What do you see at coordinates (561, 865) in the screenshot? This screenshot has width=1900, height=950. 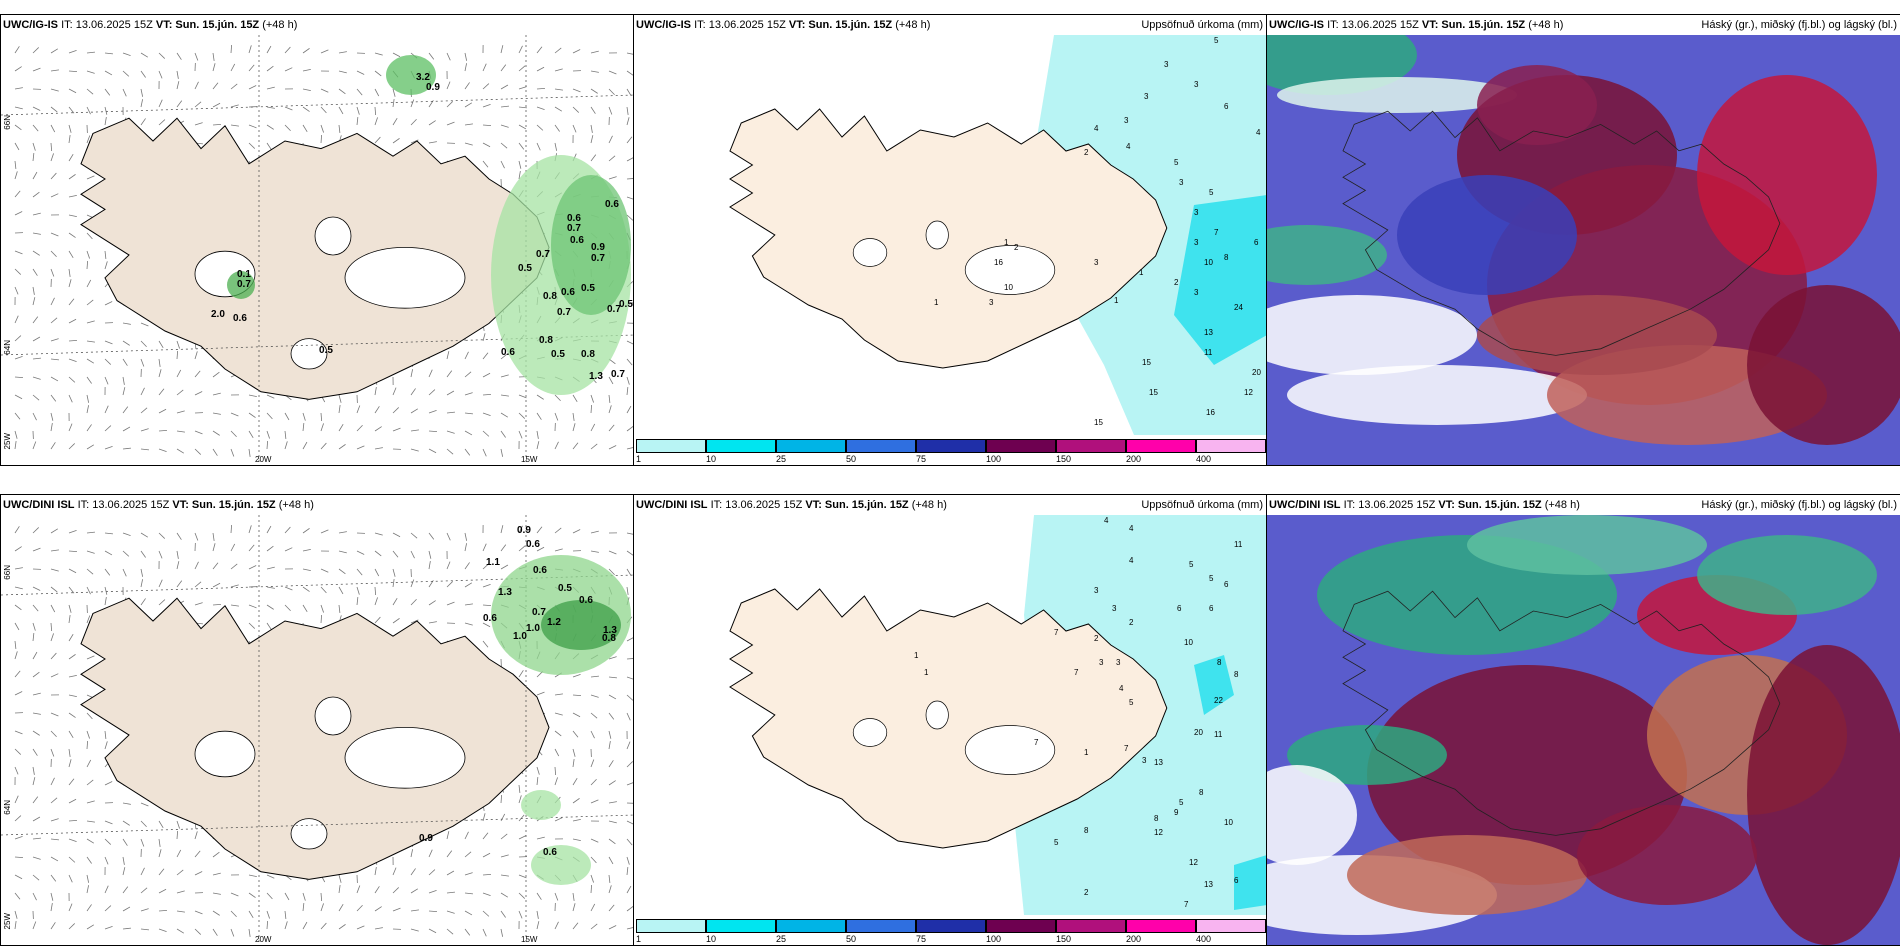 I see `precip-area` at bounding box center [561, 865].